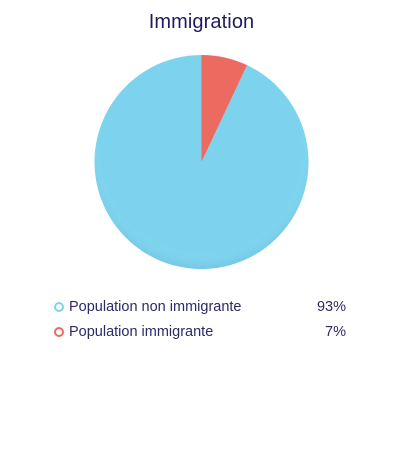 The image size is (403, 459). I want to click on chart-title: Immigration, so click(201, 22).